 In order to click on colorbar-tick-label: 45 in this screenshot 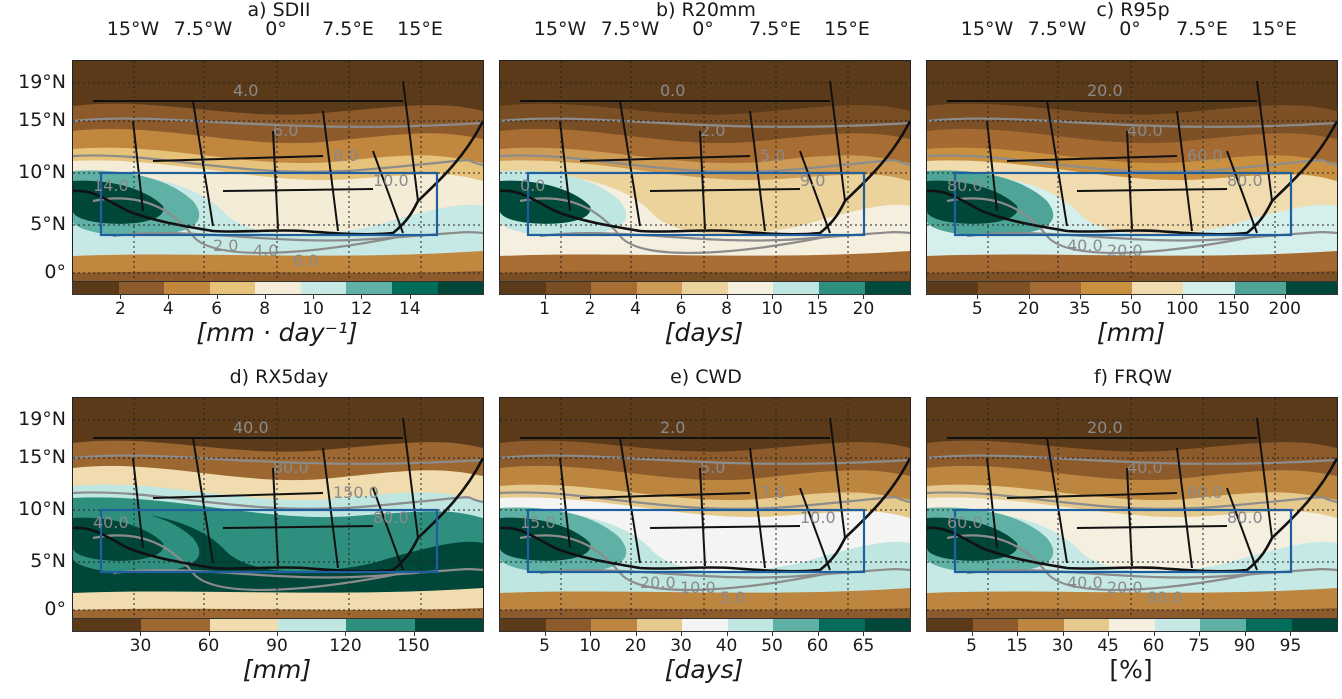, I will do `click(1108, 646)`.